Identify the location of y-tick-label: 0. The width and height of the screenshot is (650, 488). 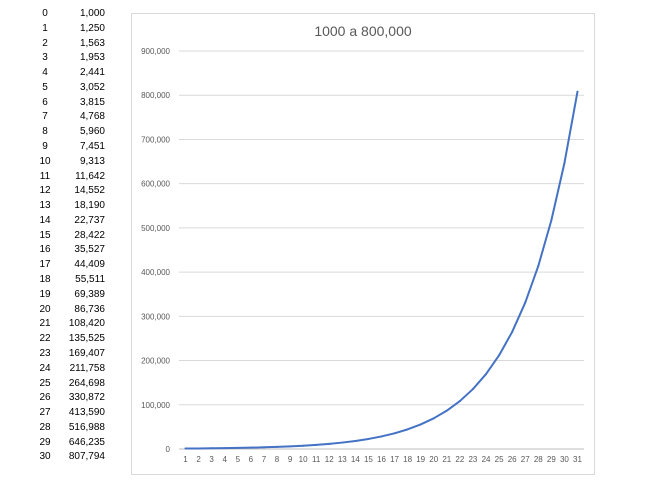
(168, 449).